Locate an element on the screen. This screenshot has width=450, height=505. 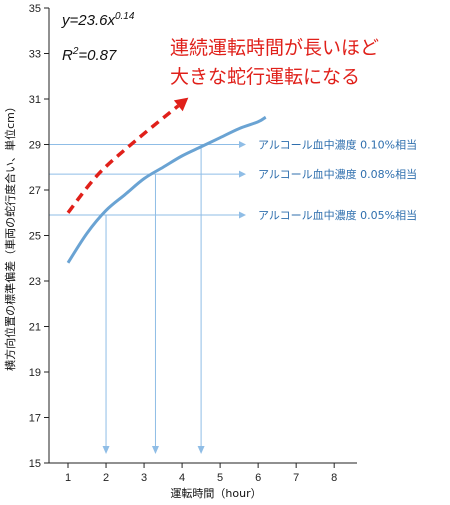
x-tick-label: 4 is located at coordinates (182, 478).